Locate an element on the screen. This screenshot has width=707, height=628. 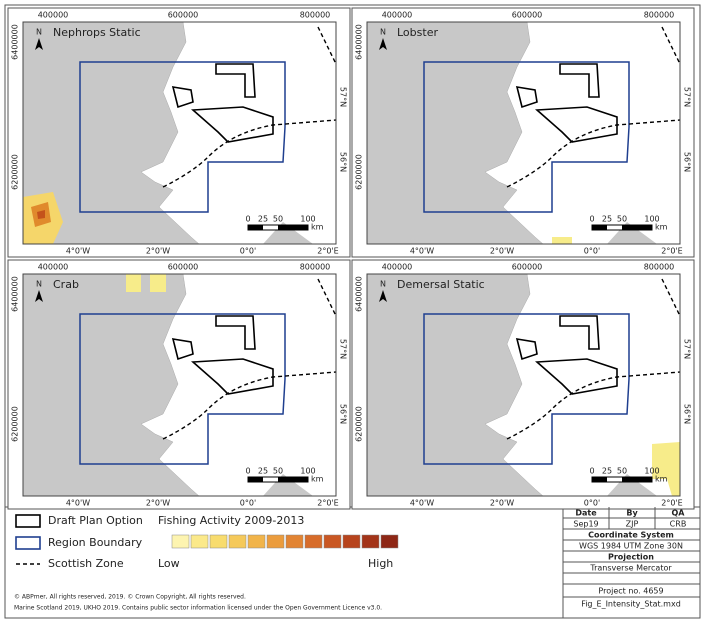
legend-label: Region Boundary is located at coordinates (95, 542).